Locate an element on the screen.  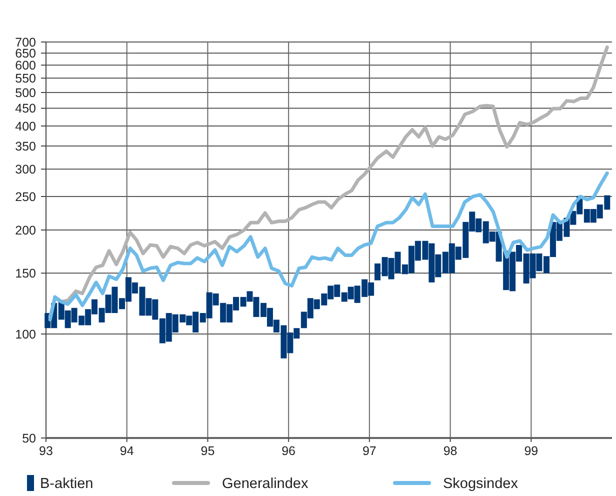
y-tick-label: 600 is located at coordinates (25, 65).